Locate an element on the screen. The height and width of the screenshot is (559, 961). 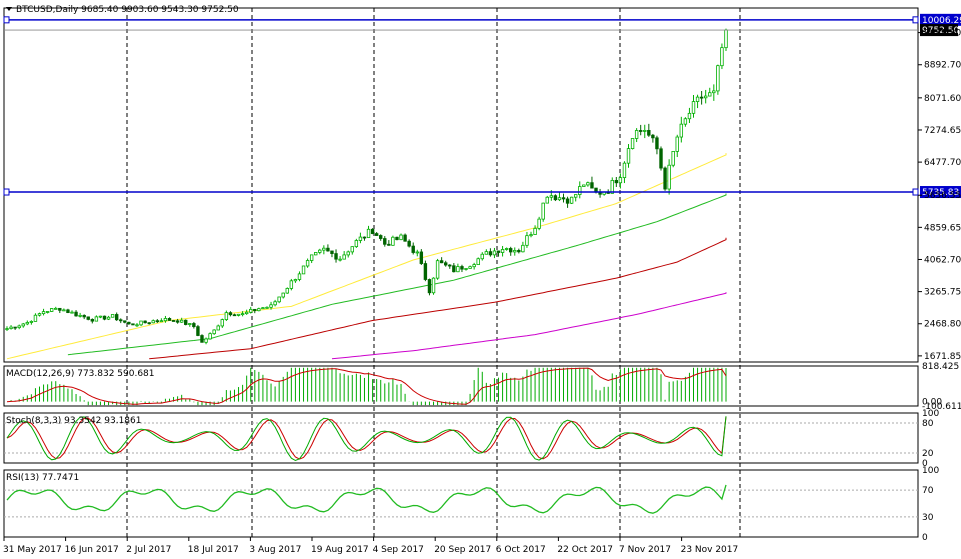
rsi-tick-label: 100 is located at coordinates (930, 471).